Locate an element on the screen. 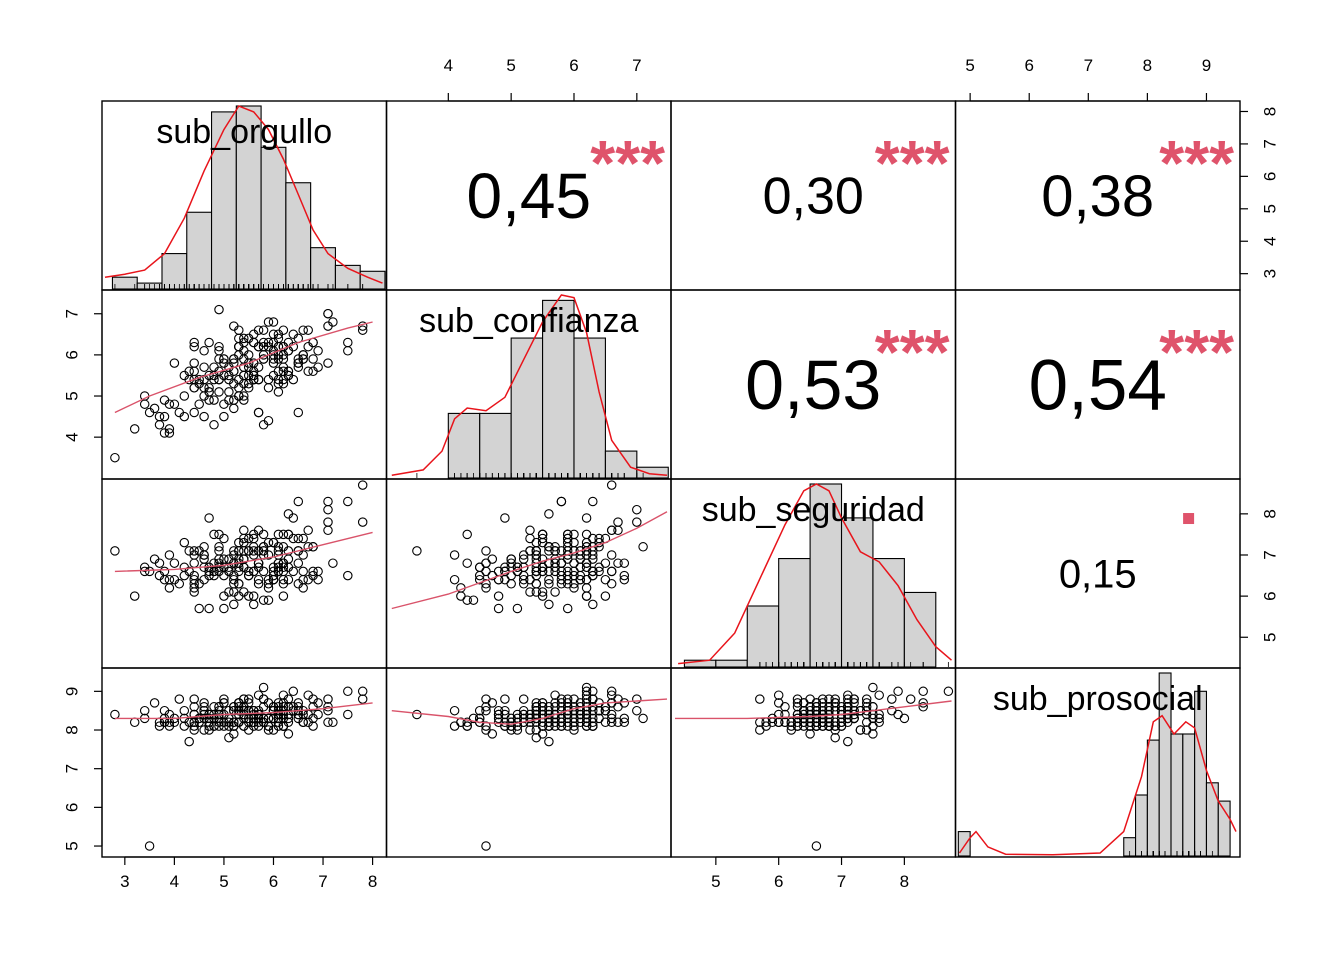  y-tick-label: 9 is located at coordinates (72, 691).